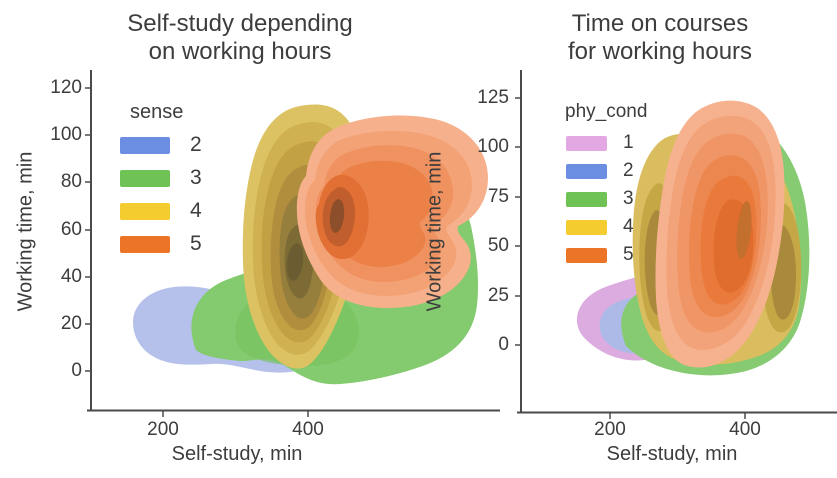  What do you see at coordinates (71, 229) in the screenshot?
I see `left-y-tick-60: 60` at bounding box center [71, 229].